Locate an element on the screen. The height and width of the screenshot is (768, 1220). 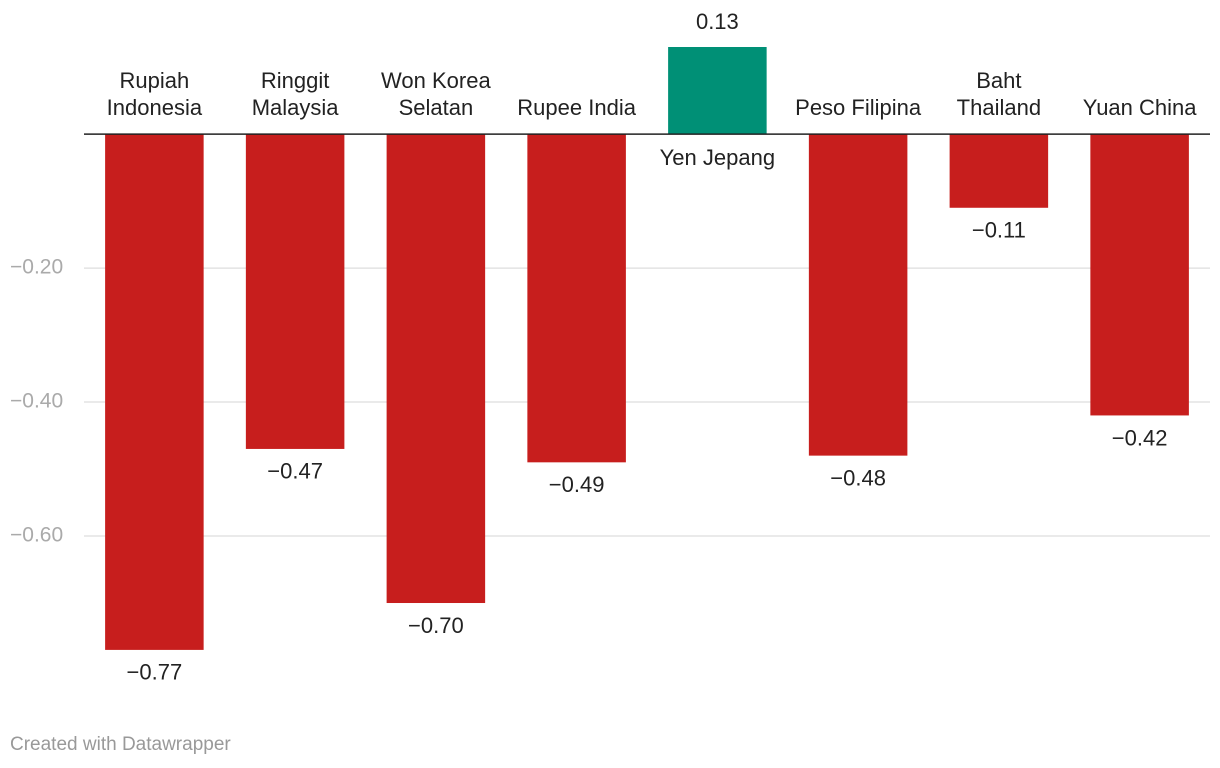
x-tick-label: Rupee India is located at coordinates (576, 107).